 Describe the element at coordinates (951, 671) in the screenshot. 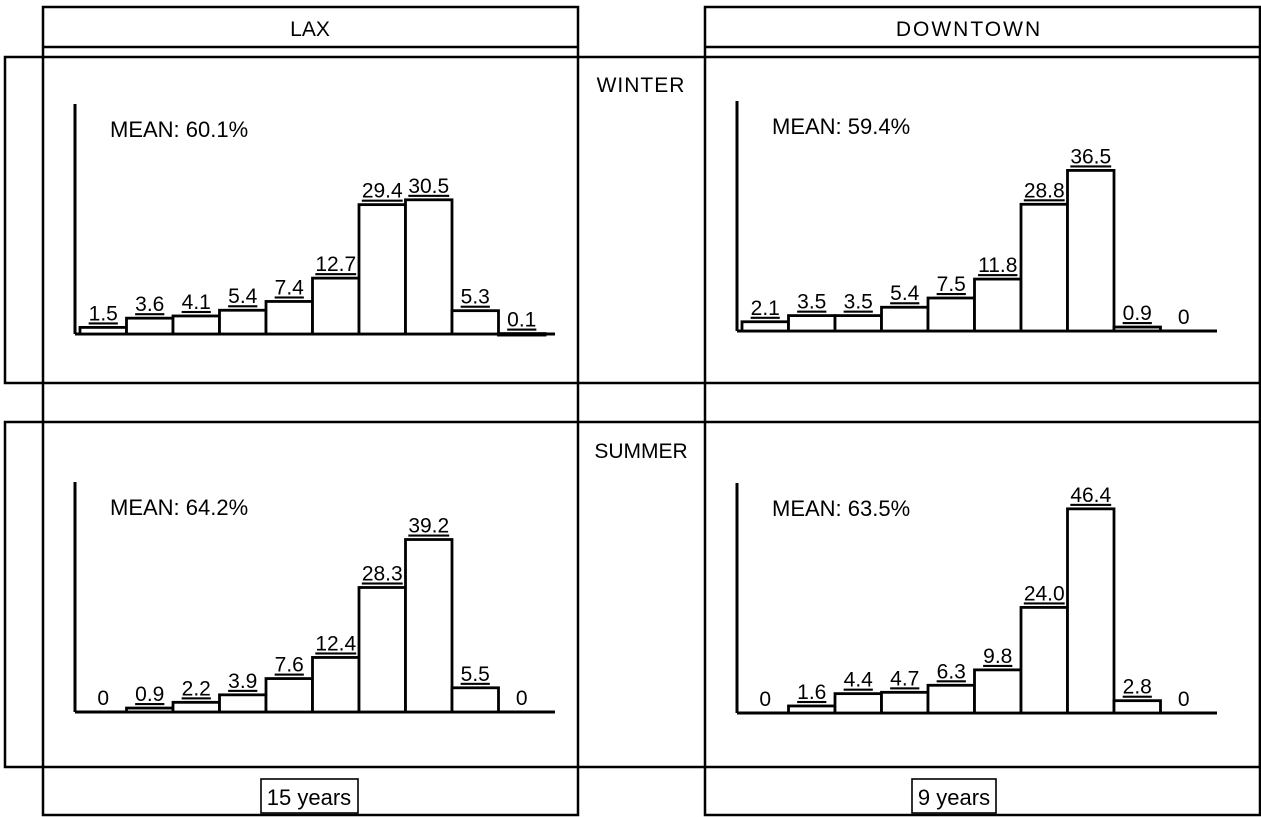

I see `bar-value-label: 6.3` at that location.